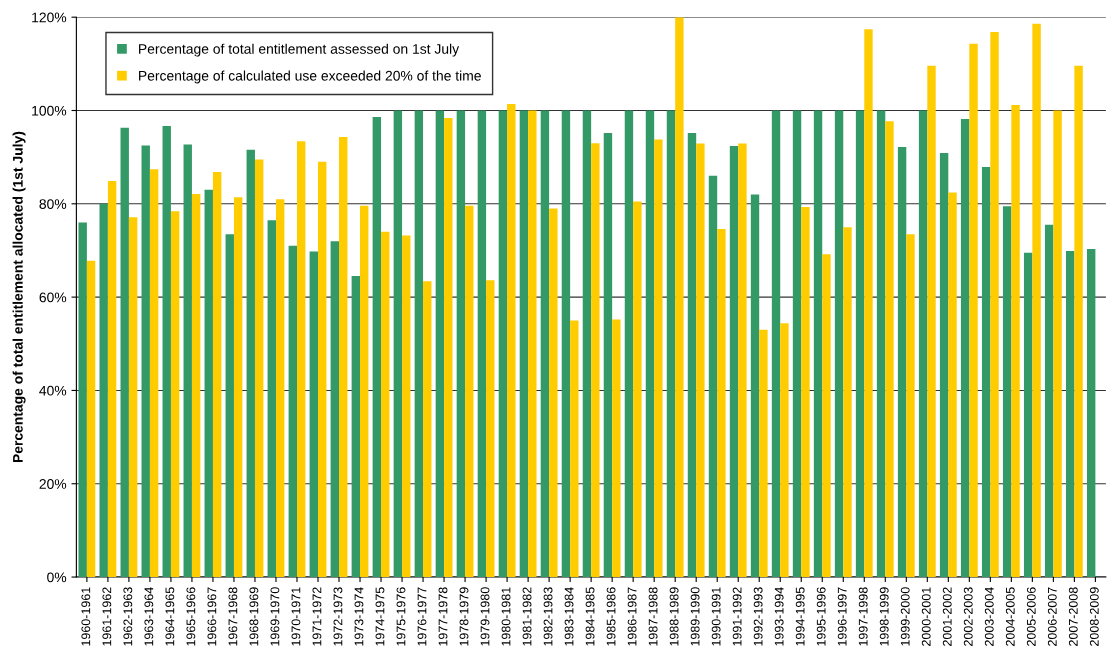  What do you see at coordinates (842, 616) in the screenshot?
I see `x-tick-label: 1996-1997` at bounding box center [842, 616].